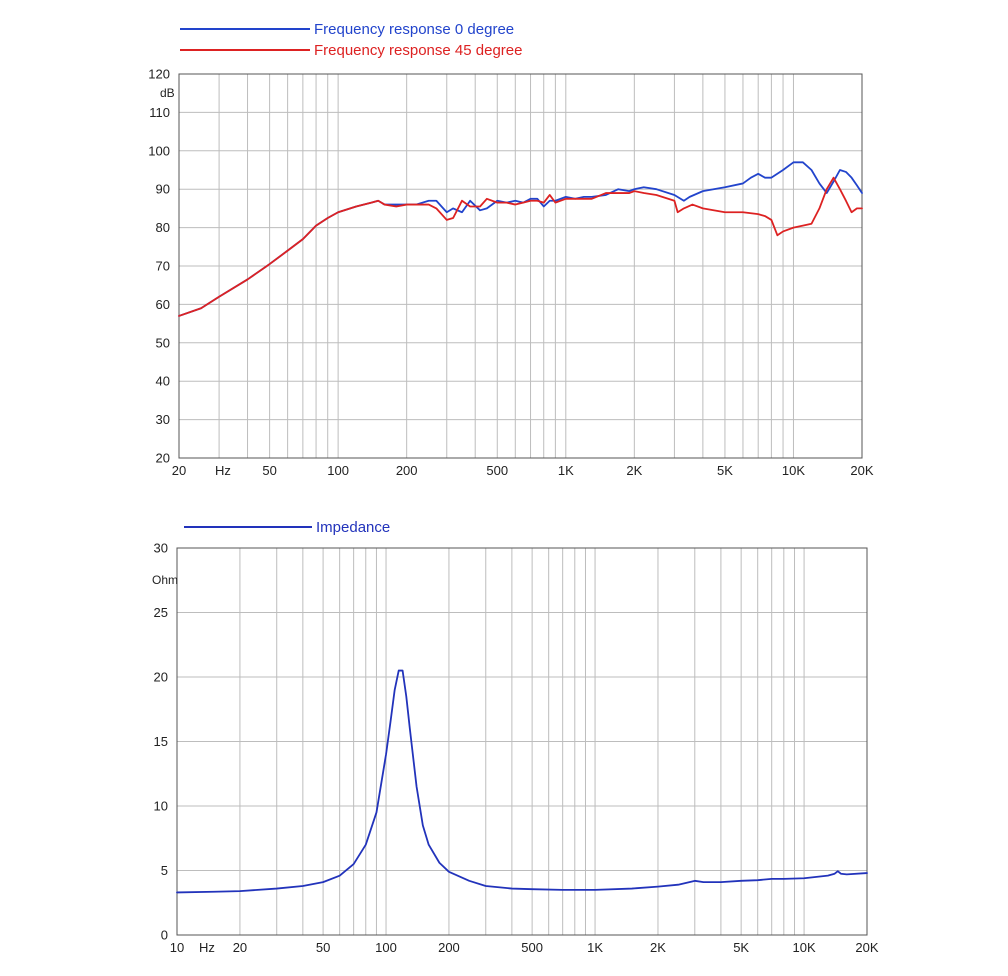 This screenshot has width=1008, height=976. Describe the element at coordinates (532, 947) in the screenshot. I see `impedance-x-tick-label: 500` at that location.